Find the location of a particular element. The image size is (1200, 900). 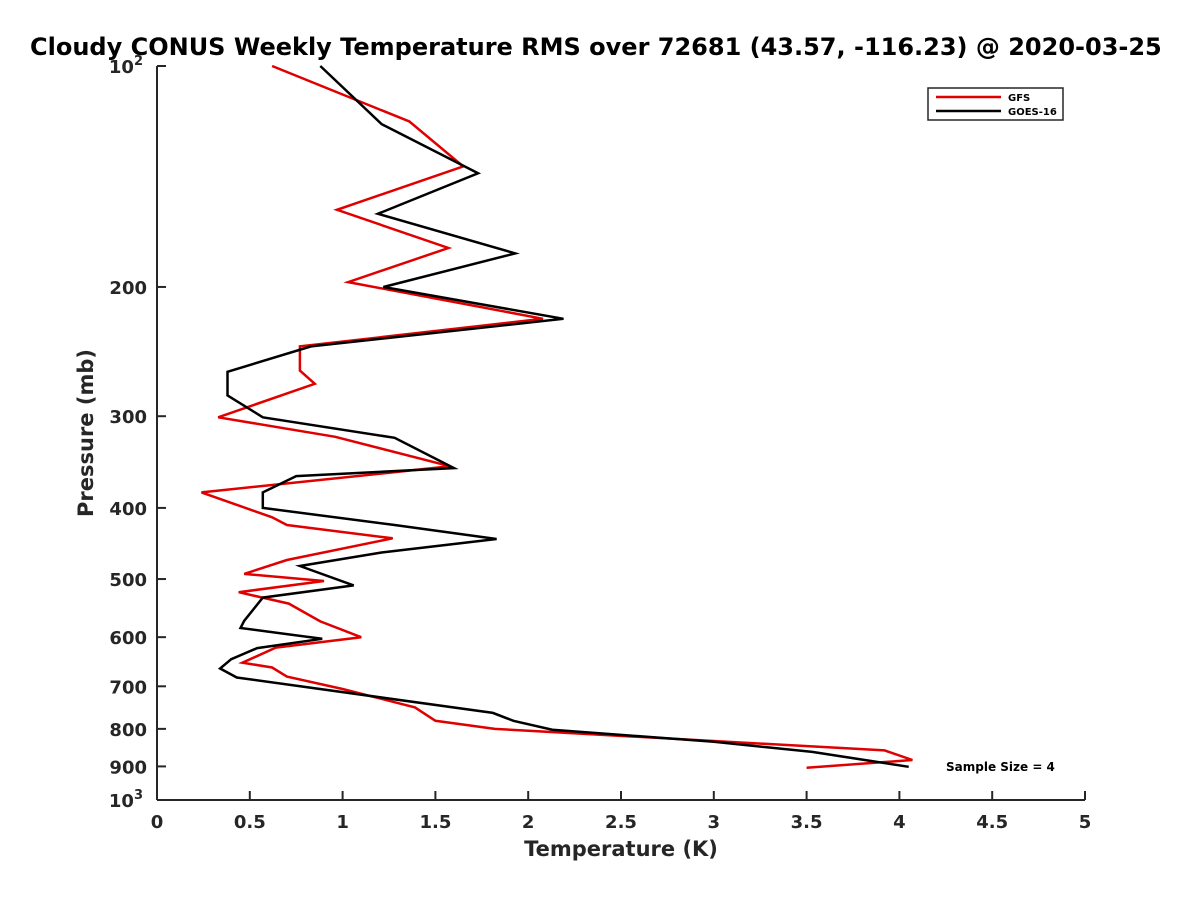

y-tick-label: 300 is located at coordinates (128, 417).